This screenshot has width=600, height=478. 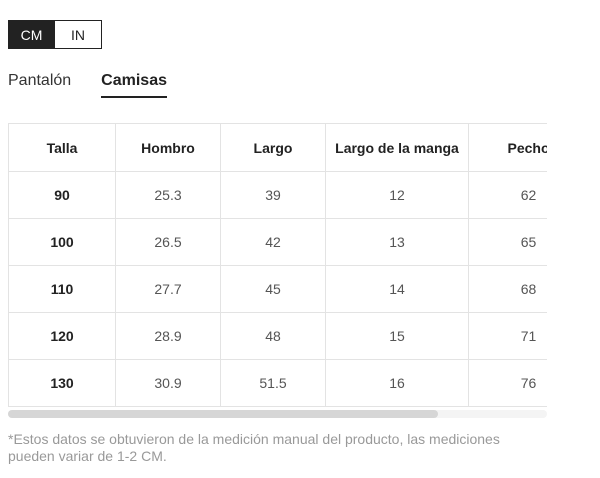 I want to click on length-cell: 45, so click(x=273, y=289).